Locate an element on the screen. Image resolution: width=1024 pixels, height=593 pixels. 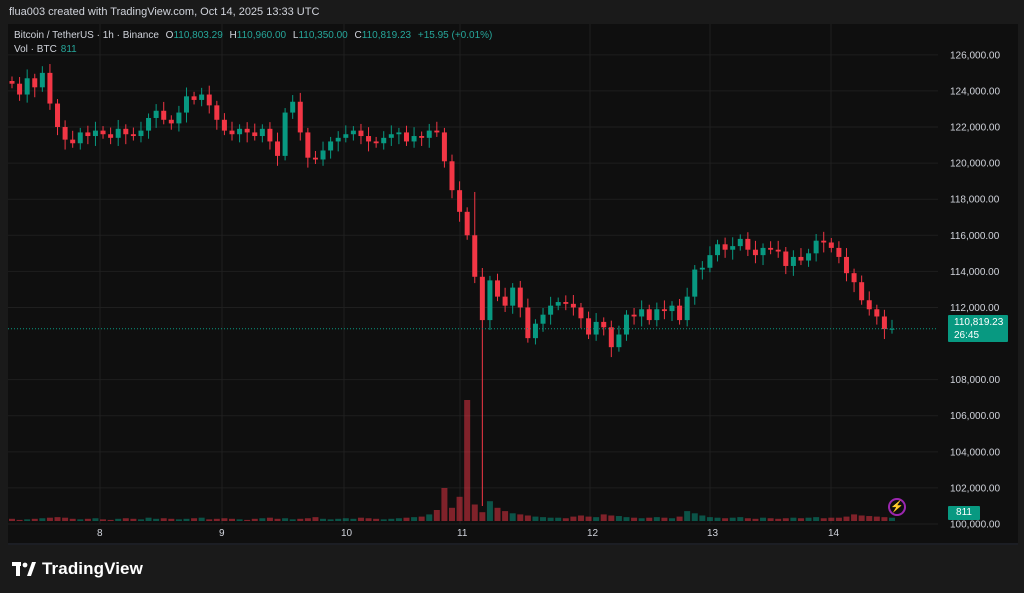
open-value: 110,803.29 is located at coordinates (198, 35).